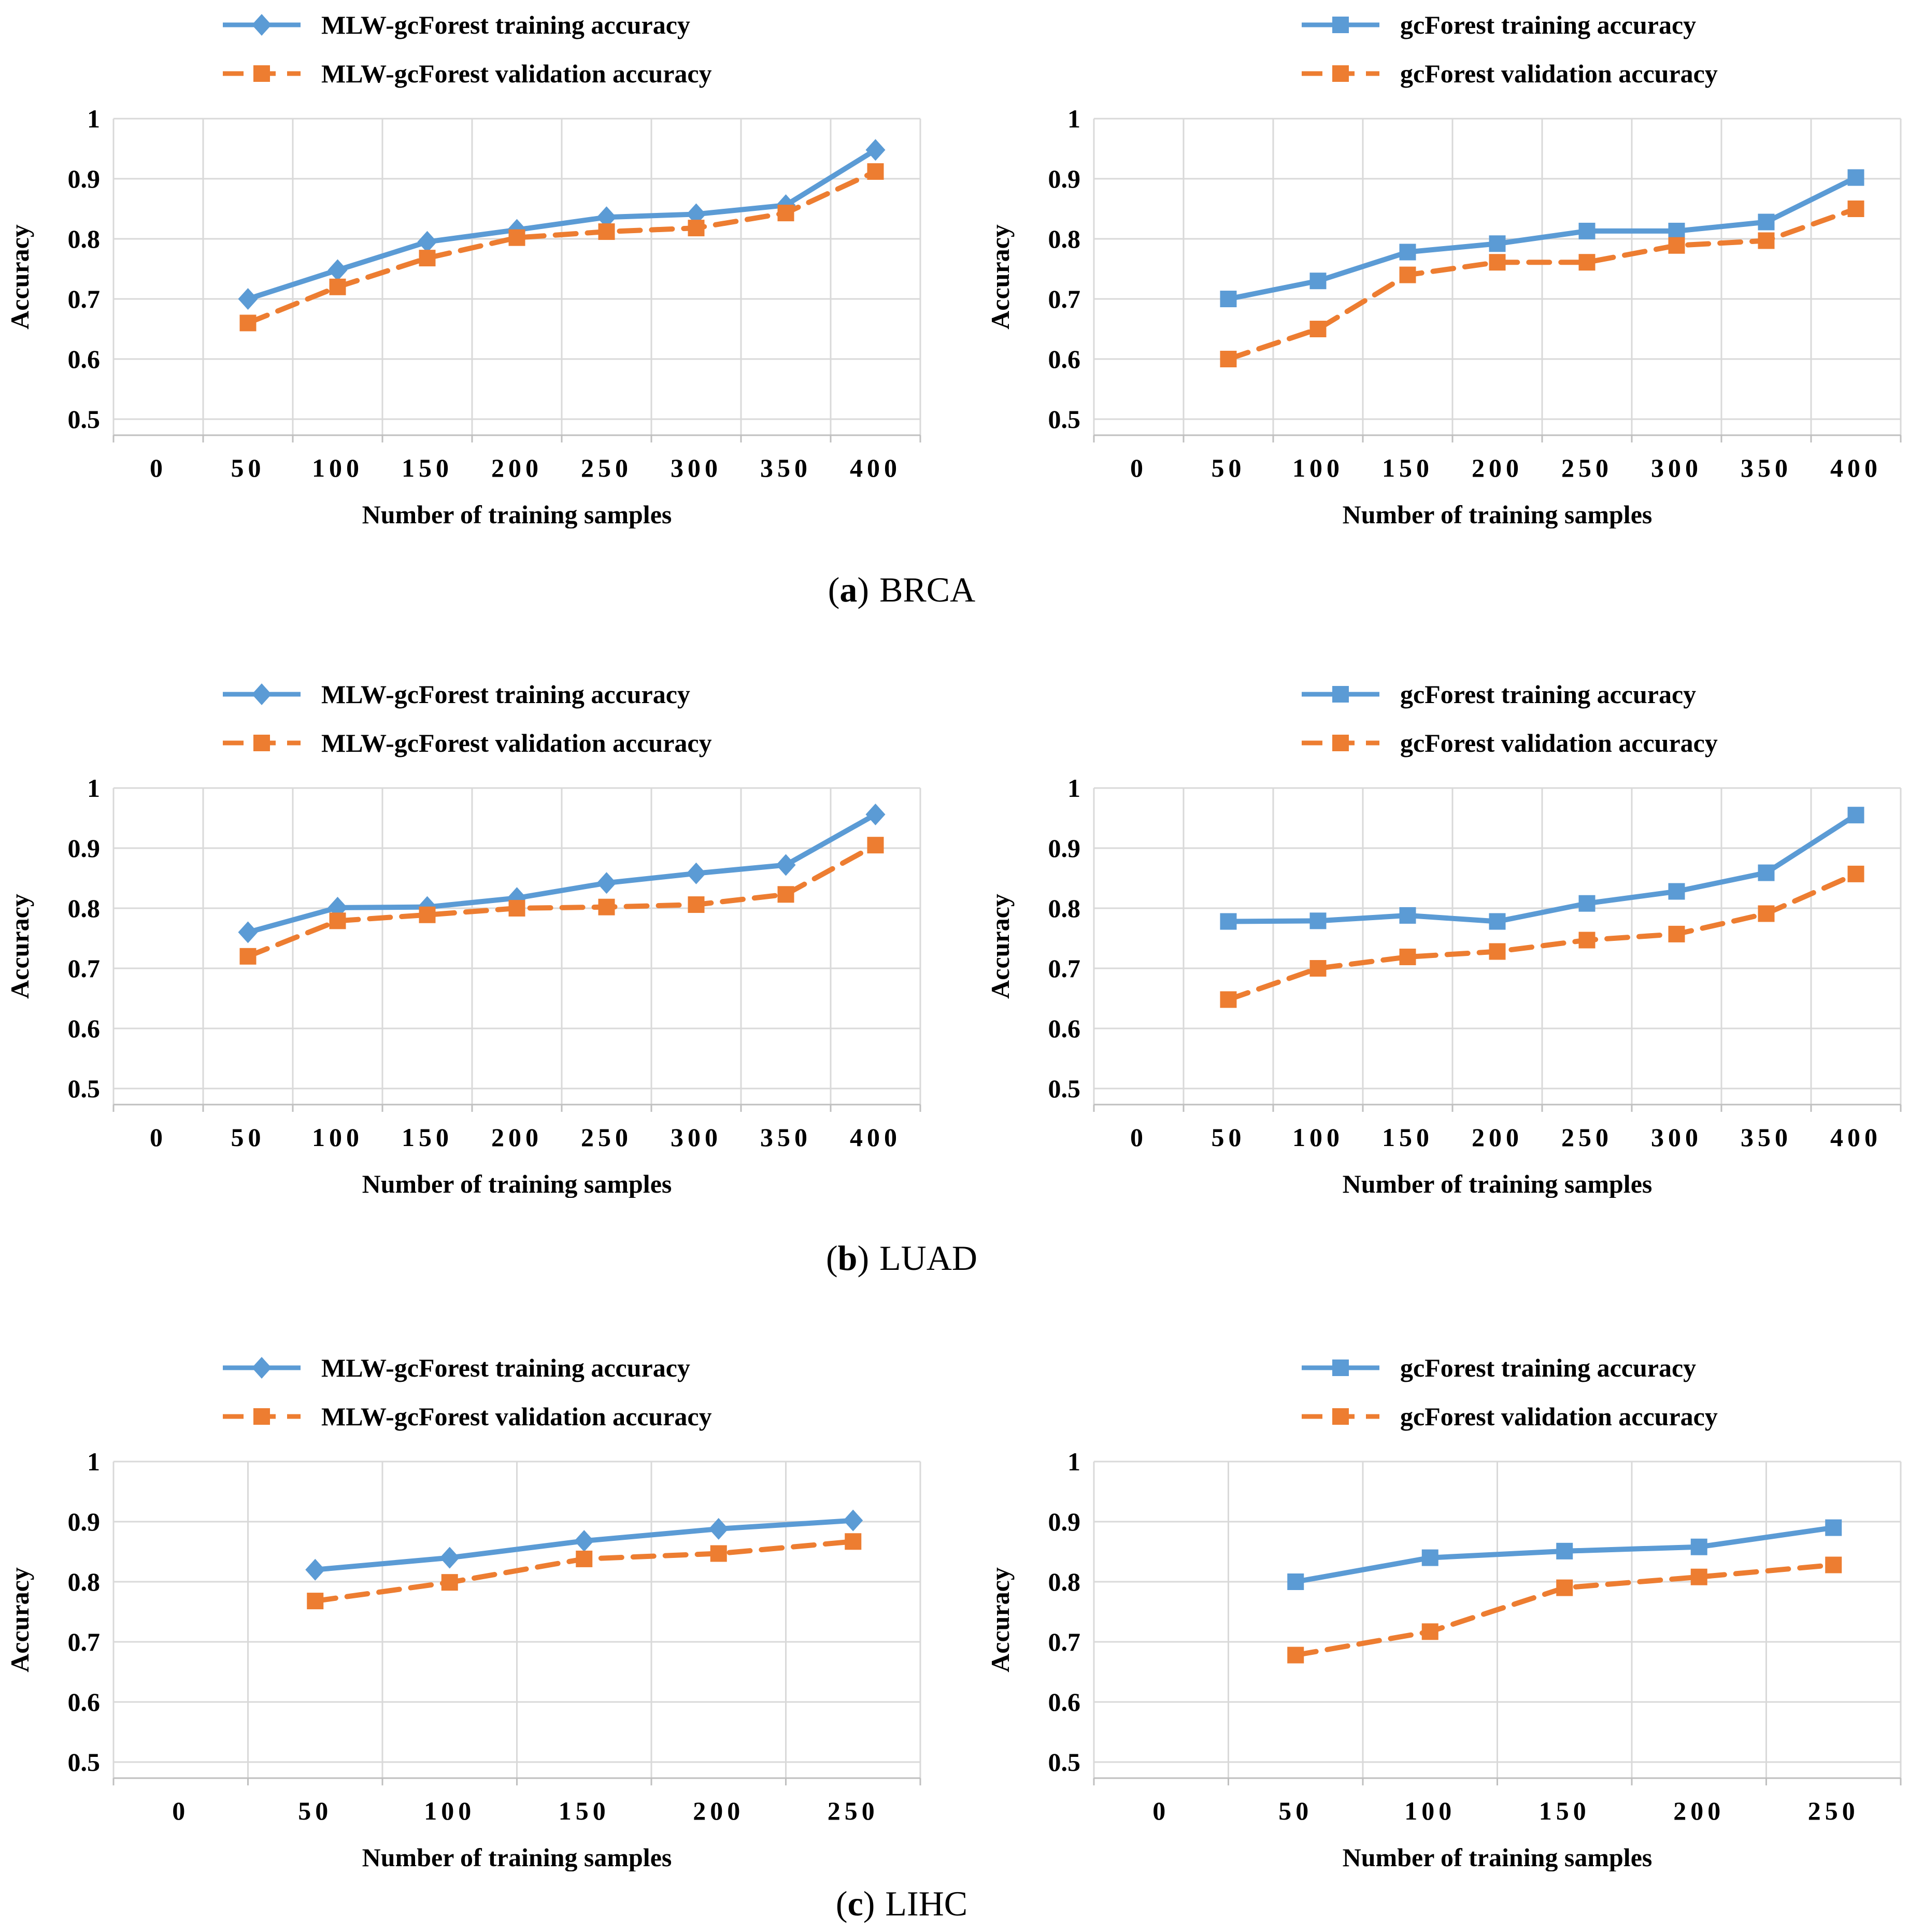 This screenshot has height=1932, width=1909. I want to click on caption-b-label: LUAD, so click(928, 1258).